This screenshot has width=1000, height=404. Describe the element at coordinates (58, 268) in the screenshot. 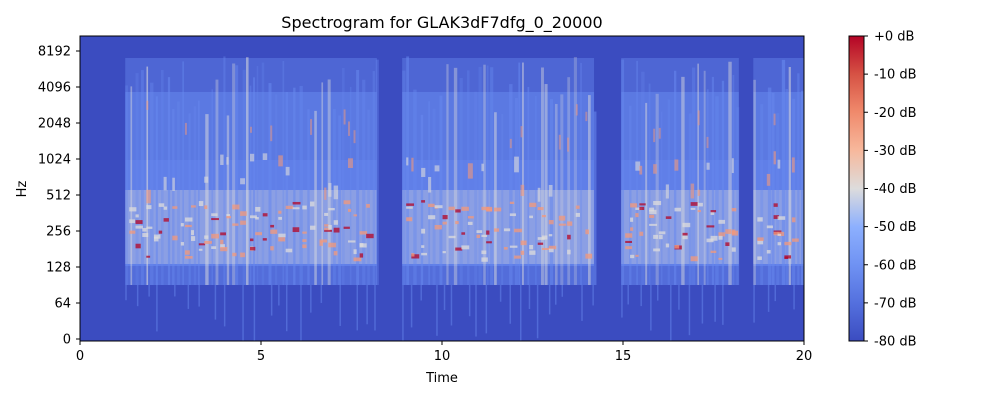

I see `y-tick-label: 128` at that location.